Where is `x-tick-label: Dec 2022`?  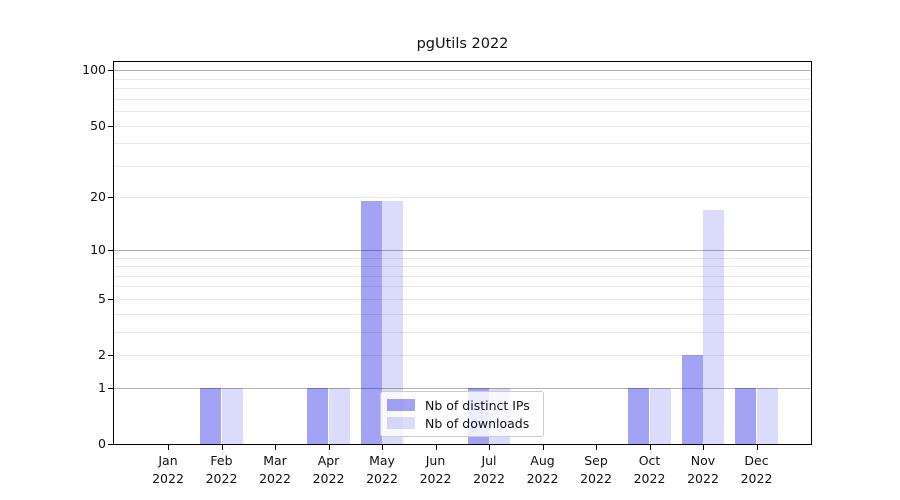 x-tick-label: Dec 2022 is located at coordinates (756, 469).